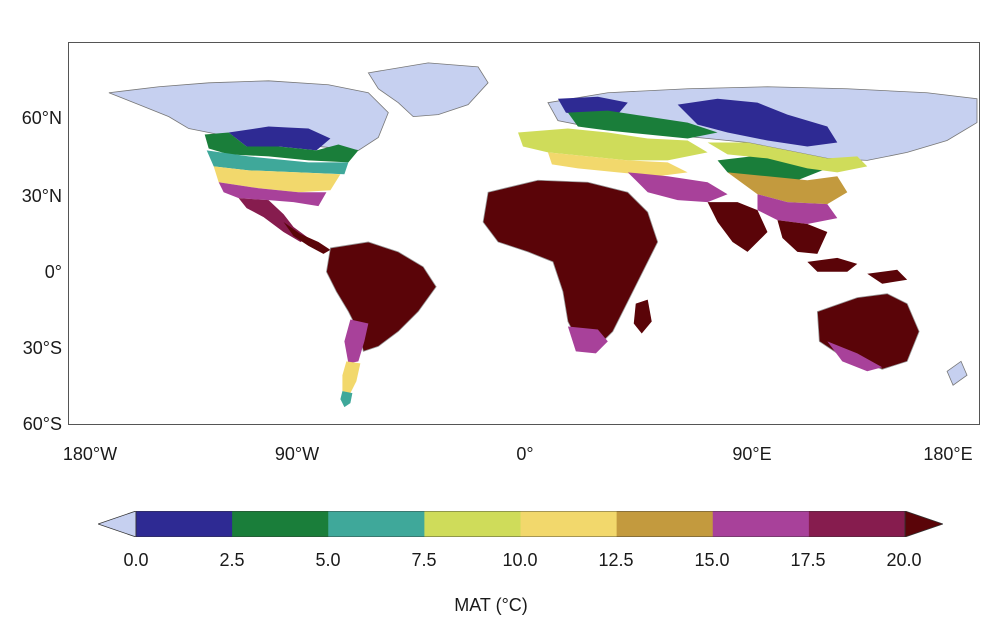 The width and height of the screenshot is (991, 624). What do you see at coordinates (272, 194) in the screenshot?
I see `usa-south-magenta` at bounding box center [272, 194].